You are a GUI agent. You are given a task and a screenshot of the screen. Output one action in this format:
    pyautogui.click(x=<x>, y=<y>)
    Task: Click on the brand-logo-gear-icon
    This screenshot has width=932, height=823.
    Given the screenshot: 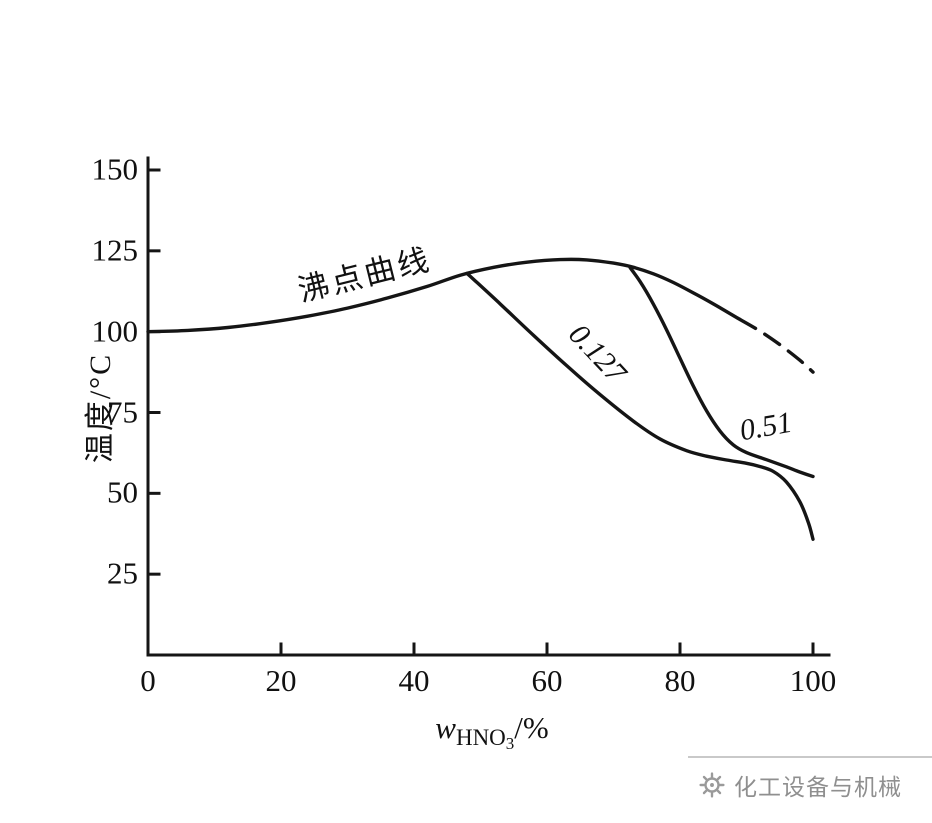 What is the action you would take?
    pyautogui.click(x=712, y=785)
    